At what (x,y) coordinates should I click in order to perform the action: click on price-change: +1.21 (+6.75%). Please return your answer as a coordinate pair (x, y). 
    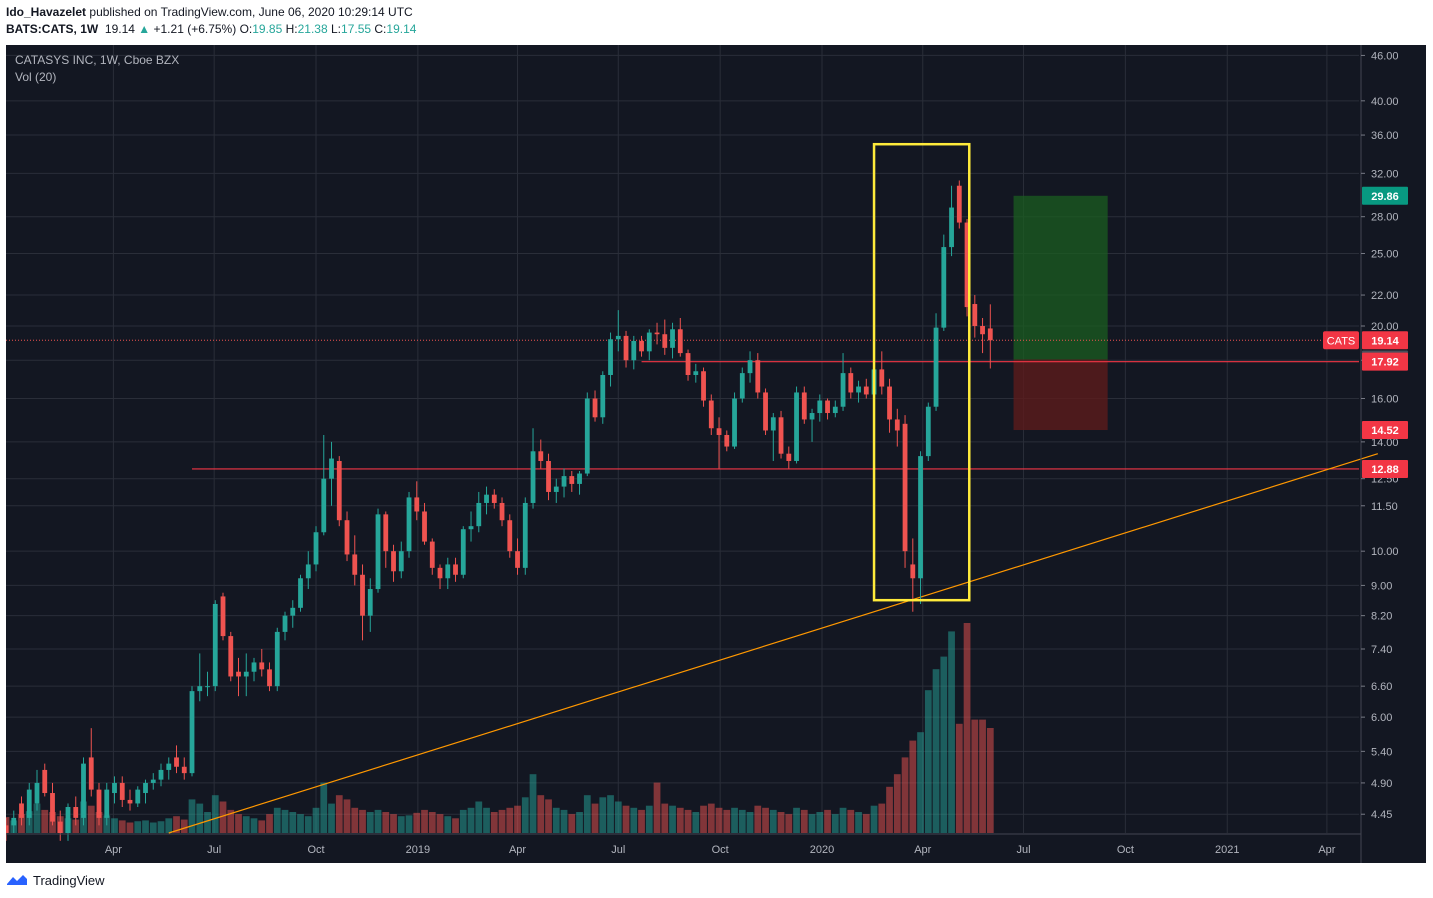
    Looking at the image, I should click on (195, 29).